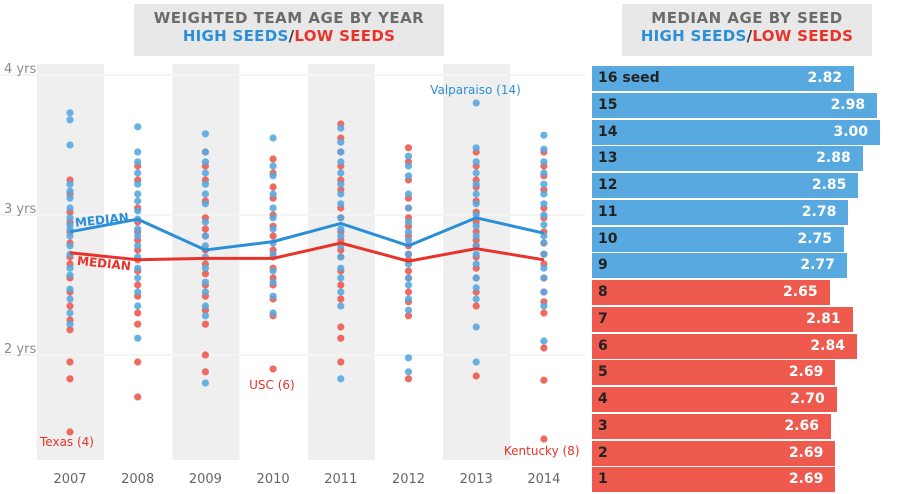 The width and height of the screenshot is (900, 494). Describe the element at coordinates (603, 318) in the screenshot. I see `seed-label: 7` at that location.